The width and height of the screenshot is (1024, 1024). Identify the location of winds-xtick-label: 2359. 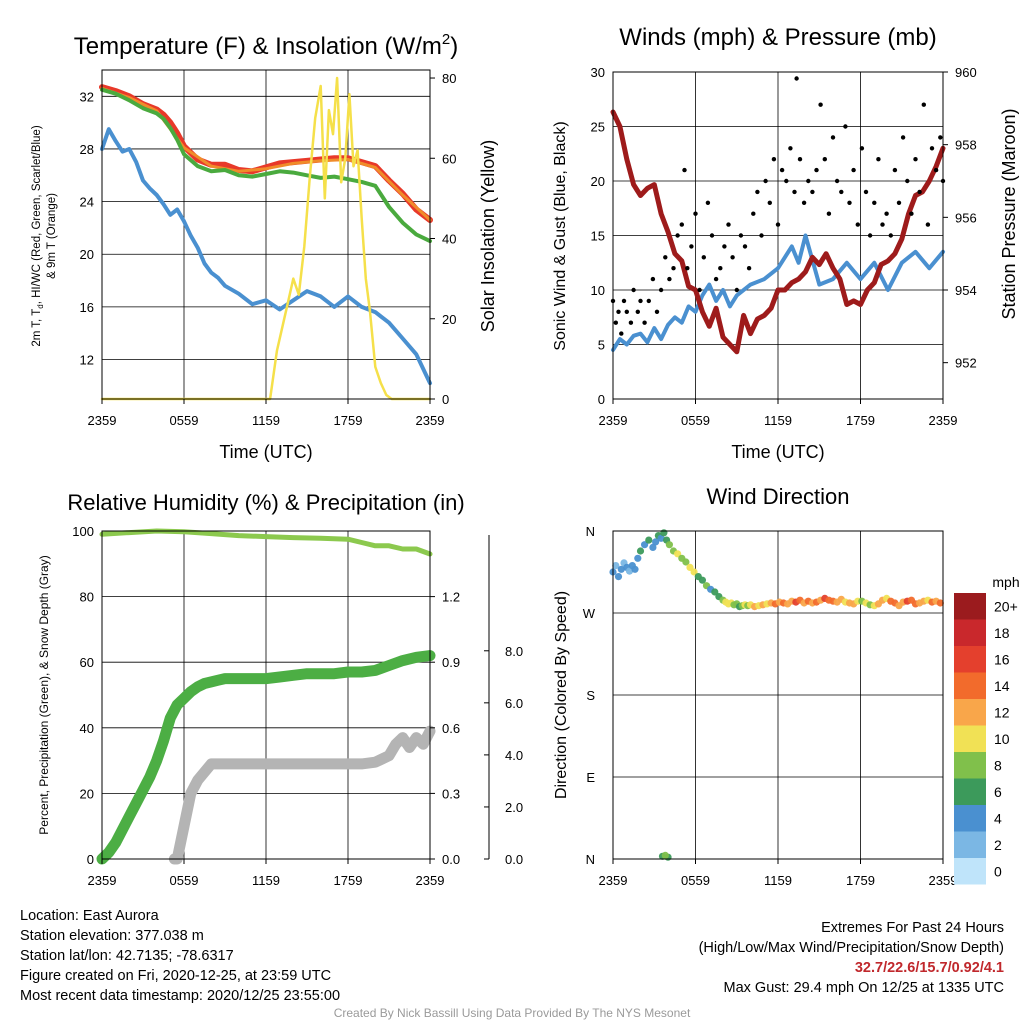
(613, 420).